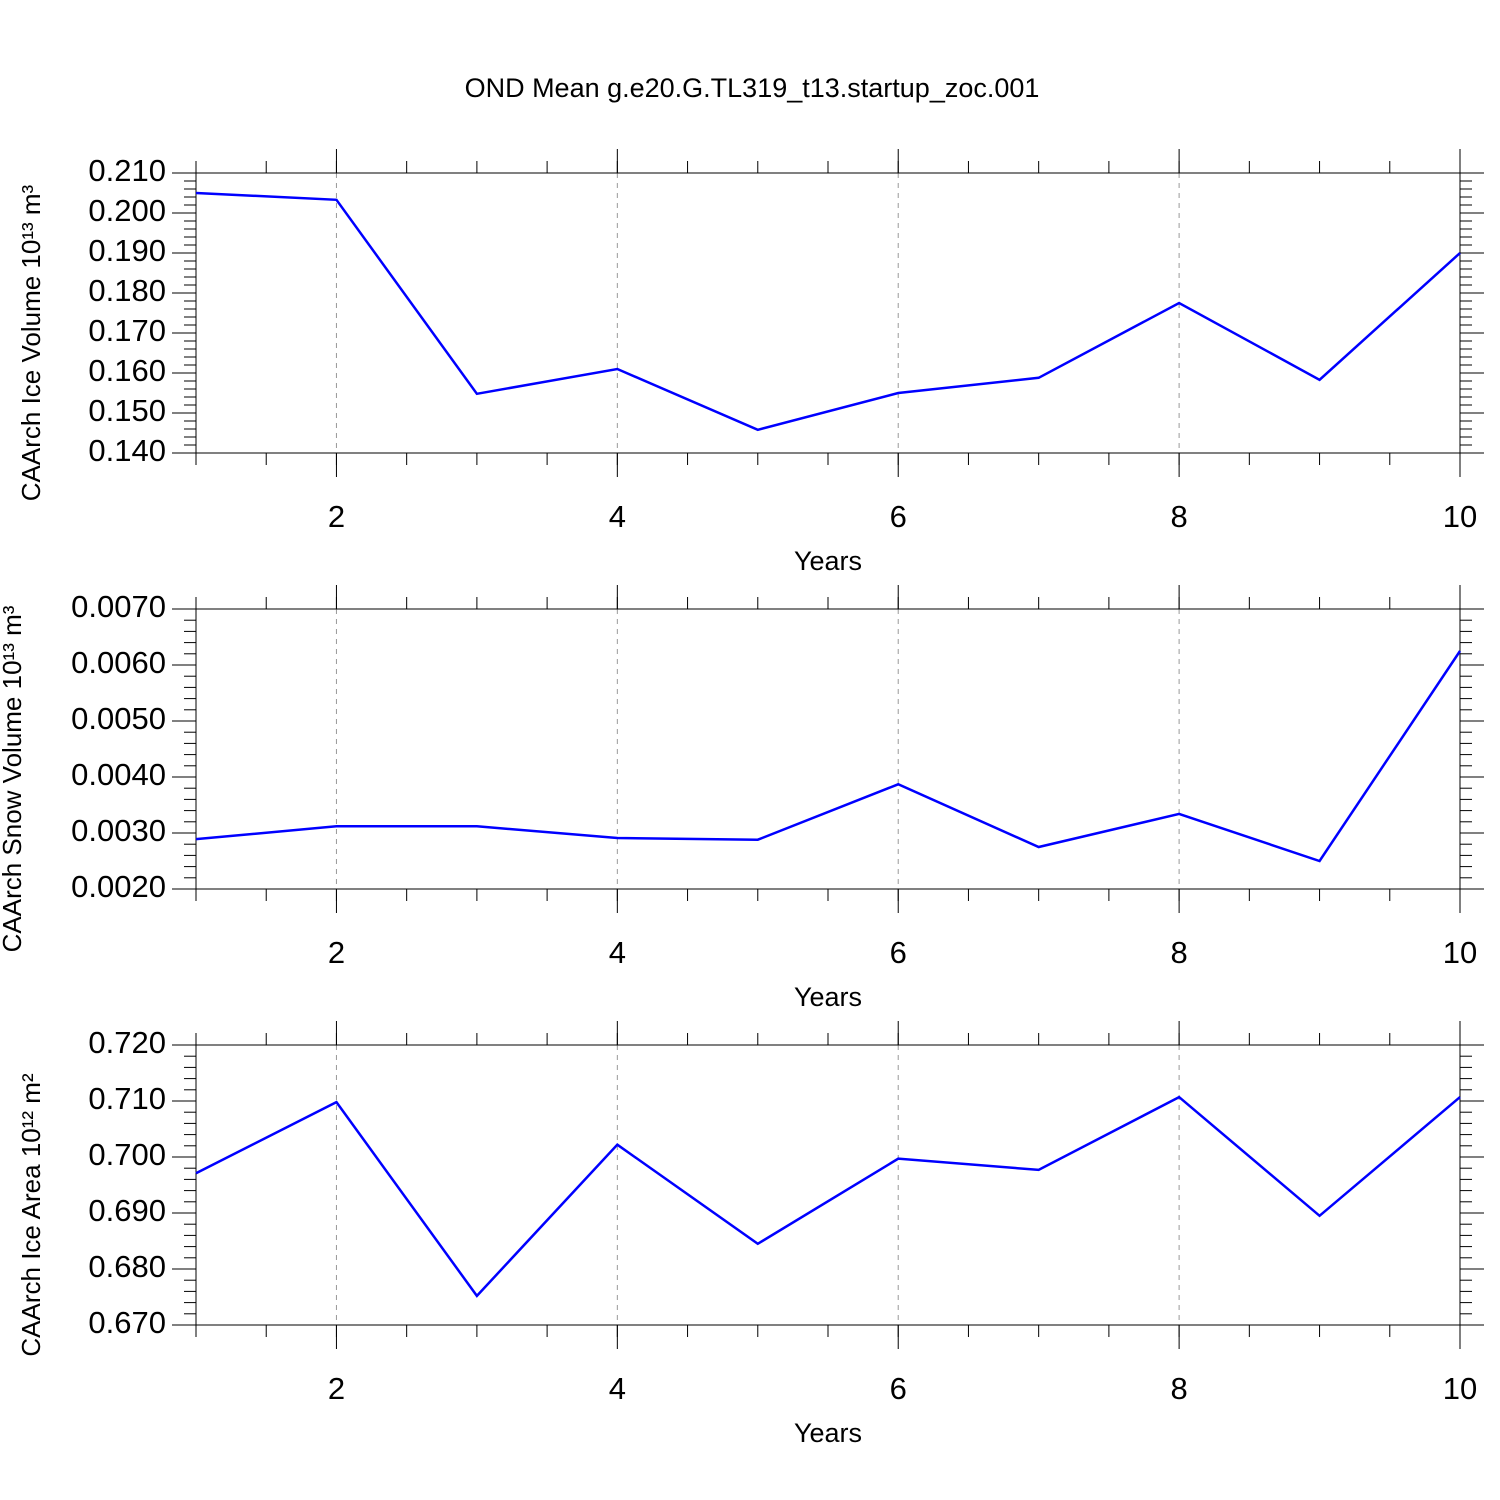  Describe the element at coordinates (118, 662) in the screenshot. I see `y-tick-label: 0.0060` at that location.